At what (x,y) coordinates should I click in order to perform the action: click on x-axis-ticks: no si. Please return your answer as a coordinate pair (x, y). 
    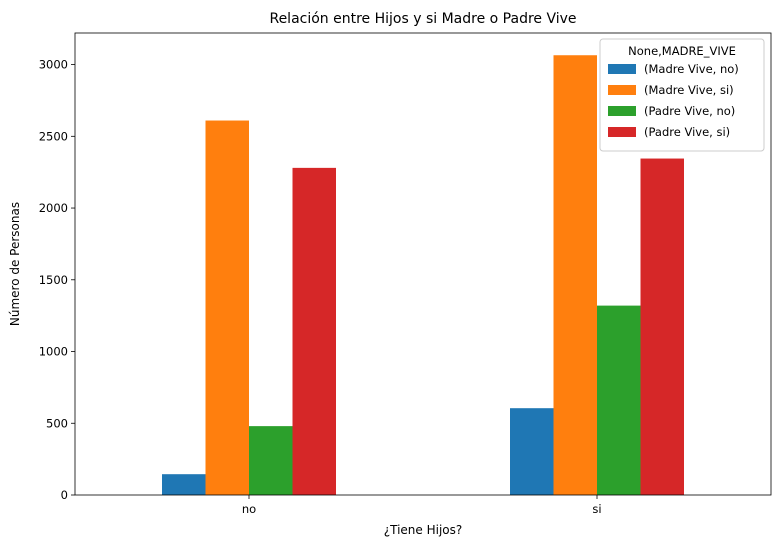
    Looking at the image, I should click on (422, 505).